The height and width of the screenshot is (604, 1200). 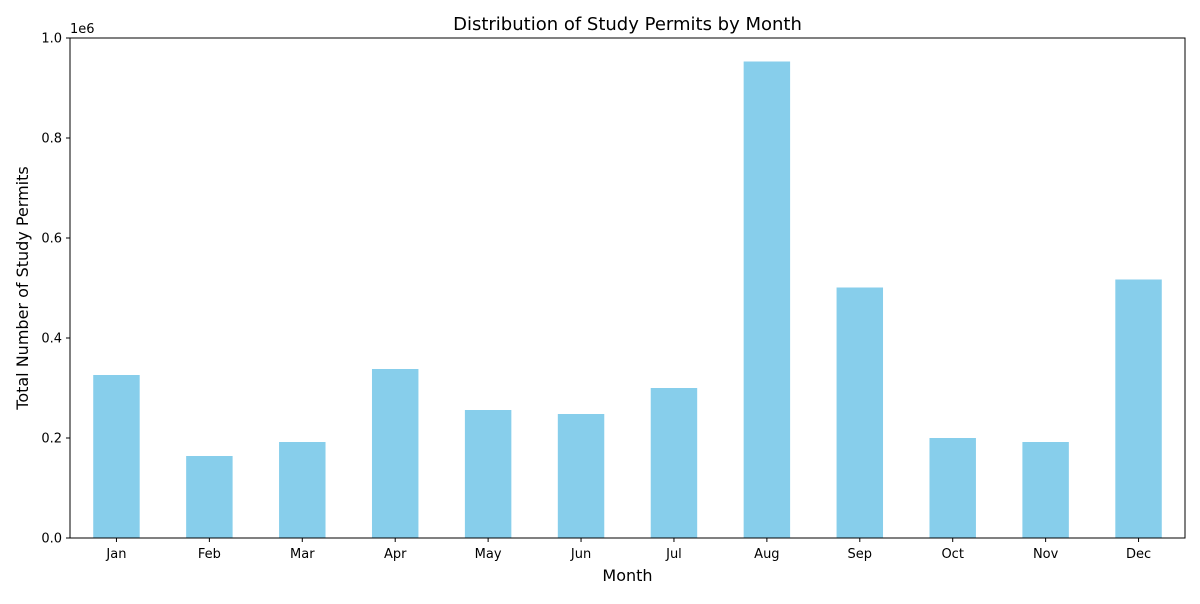 I want to click on x-tick-label-mar: Mar, so click(x=302, y=554).